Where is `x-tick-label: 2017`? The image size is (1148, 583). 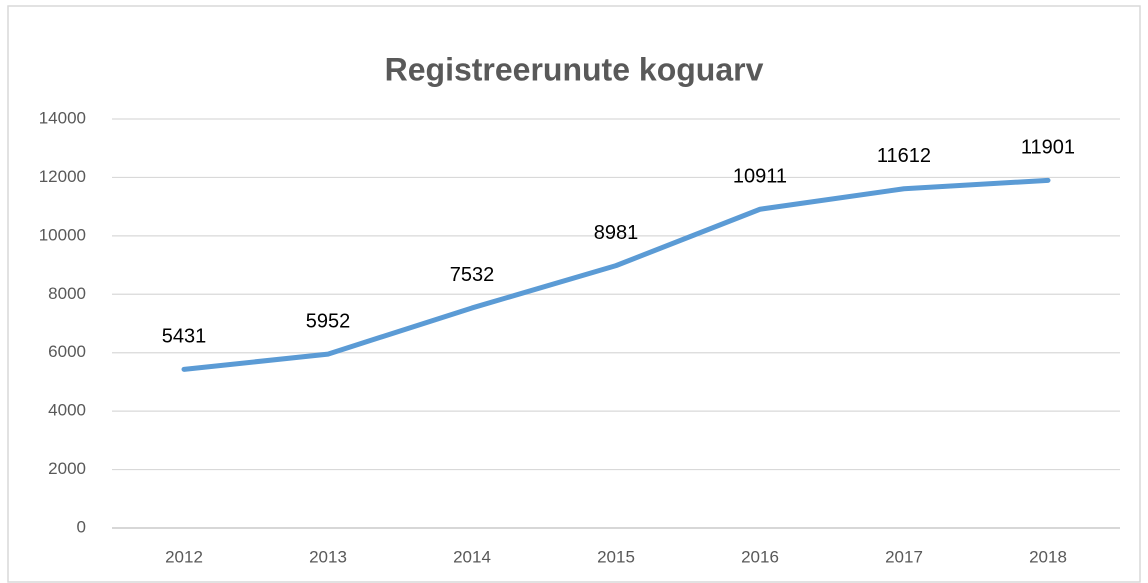 x-tick-label: 2017 is located at coordinates (904, 556).